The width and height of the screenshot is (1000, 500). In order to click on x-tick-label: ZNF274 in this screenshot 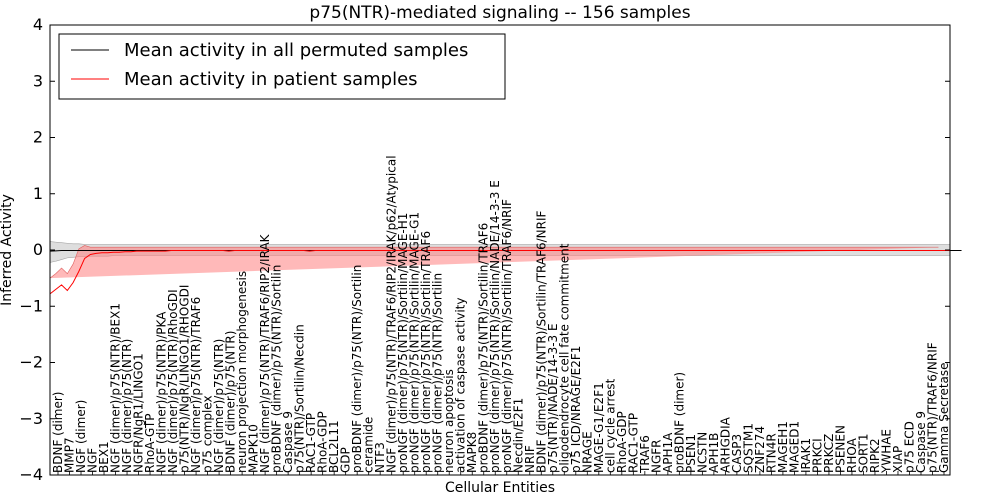, I will do `click(760, 449)`.